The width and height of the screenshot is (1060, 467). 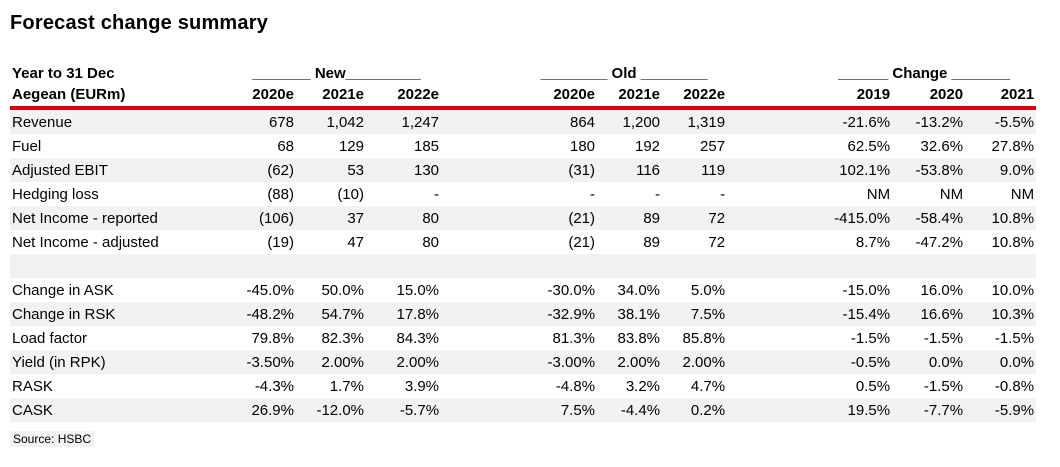 What do you see at coordinates (869, 146) in the screenshot?
I see `cell-change-2019: 62.5%` at bounding box center [869, 146].